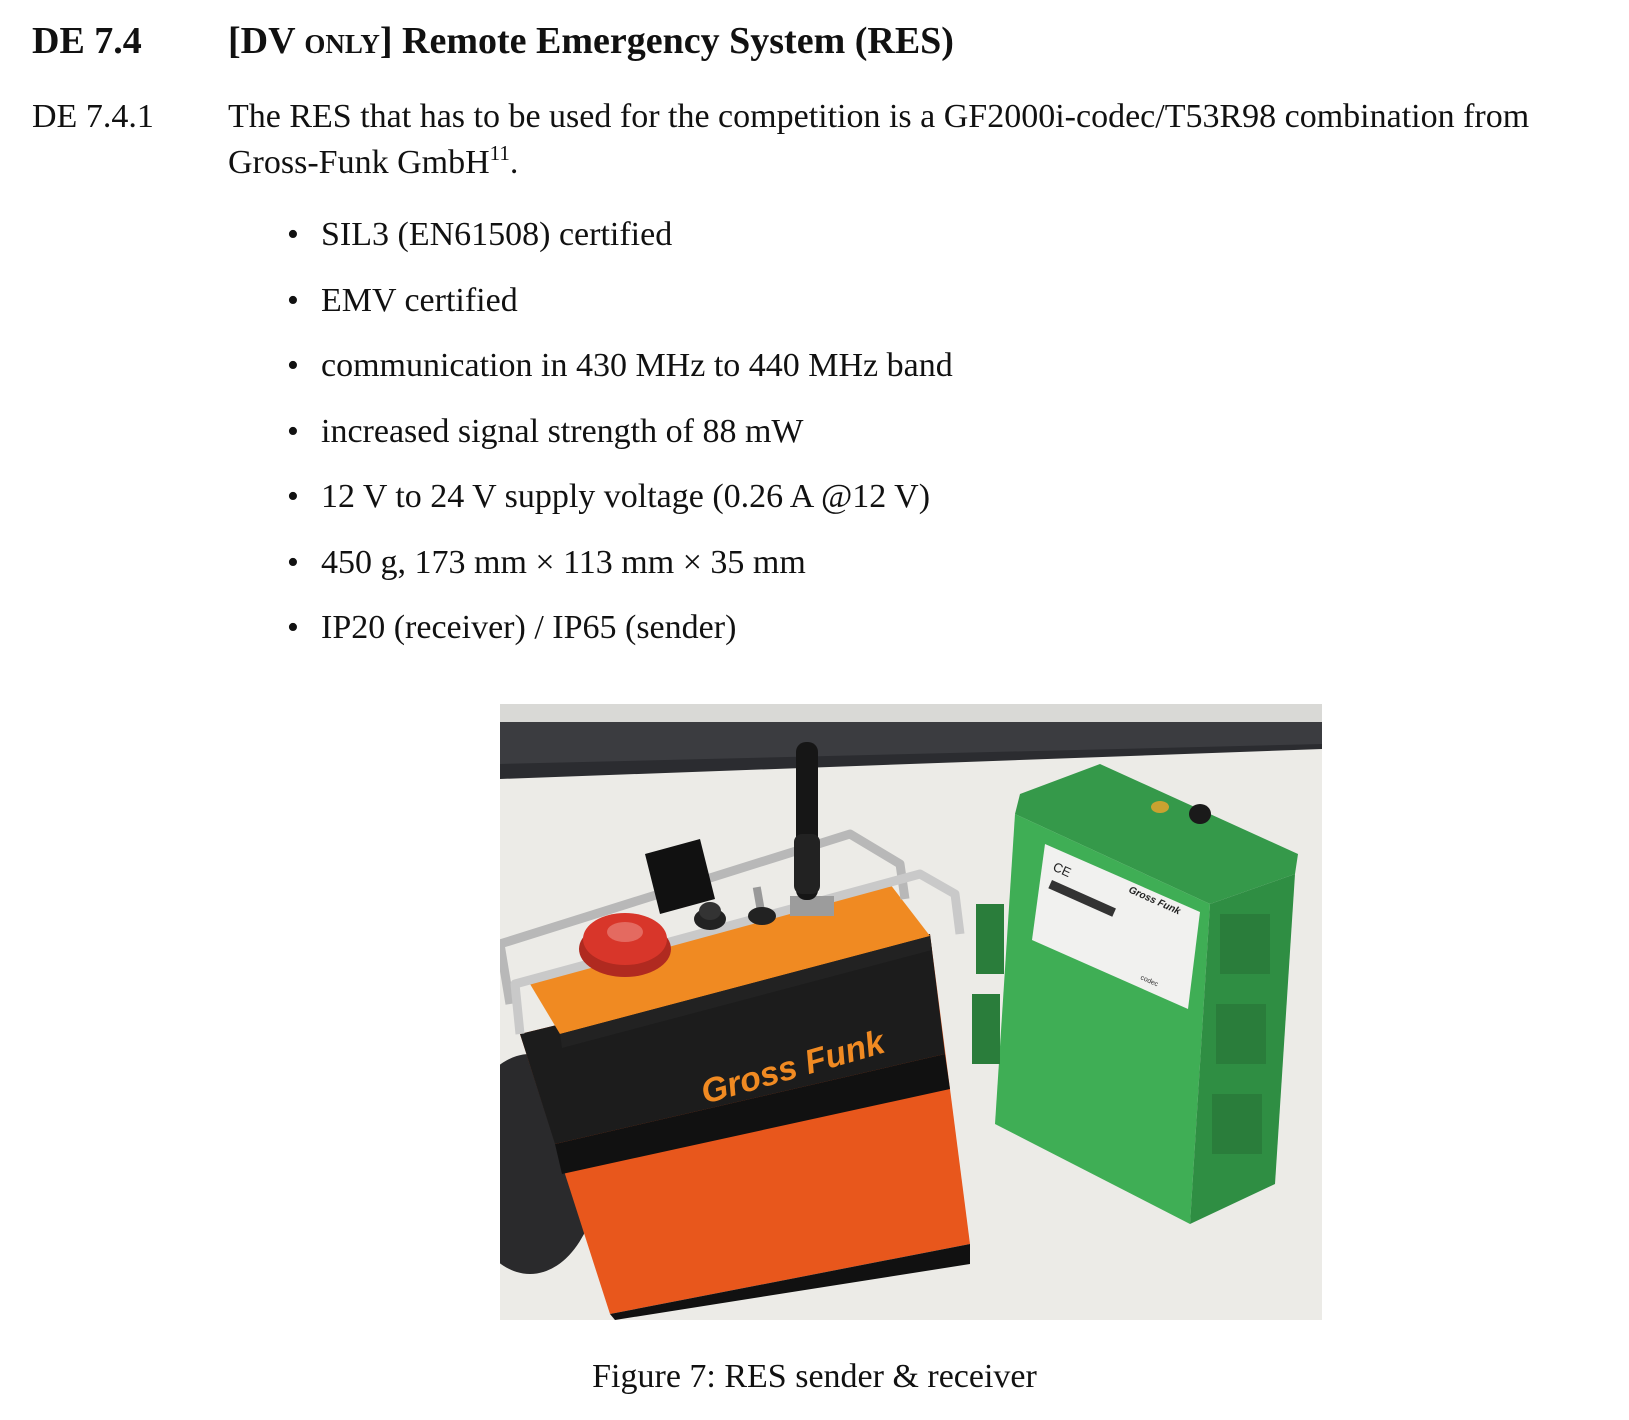 This screenshot has height=1420, width=1629. What do you see at coordinates (514, 162) in the screenshot?
I see `rule-text-end: .` at bounding box center [514, 162].